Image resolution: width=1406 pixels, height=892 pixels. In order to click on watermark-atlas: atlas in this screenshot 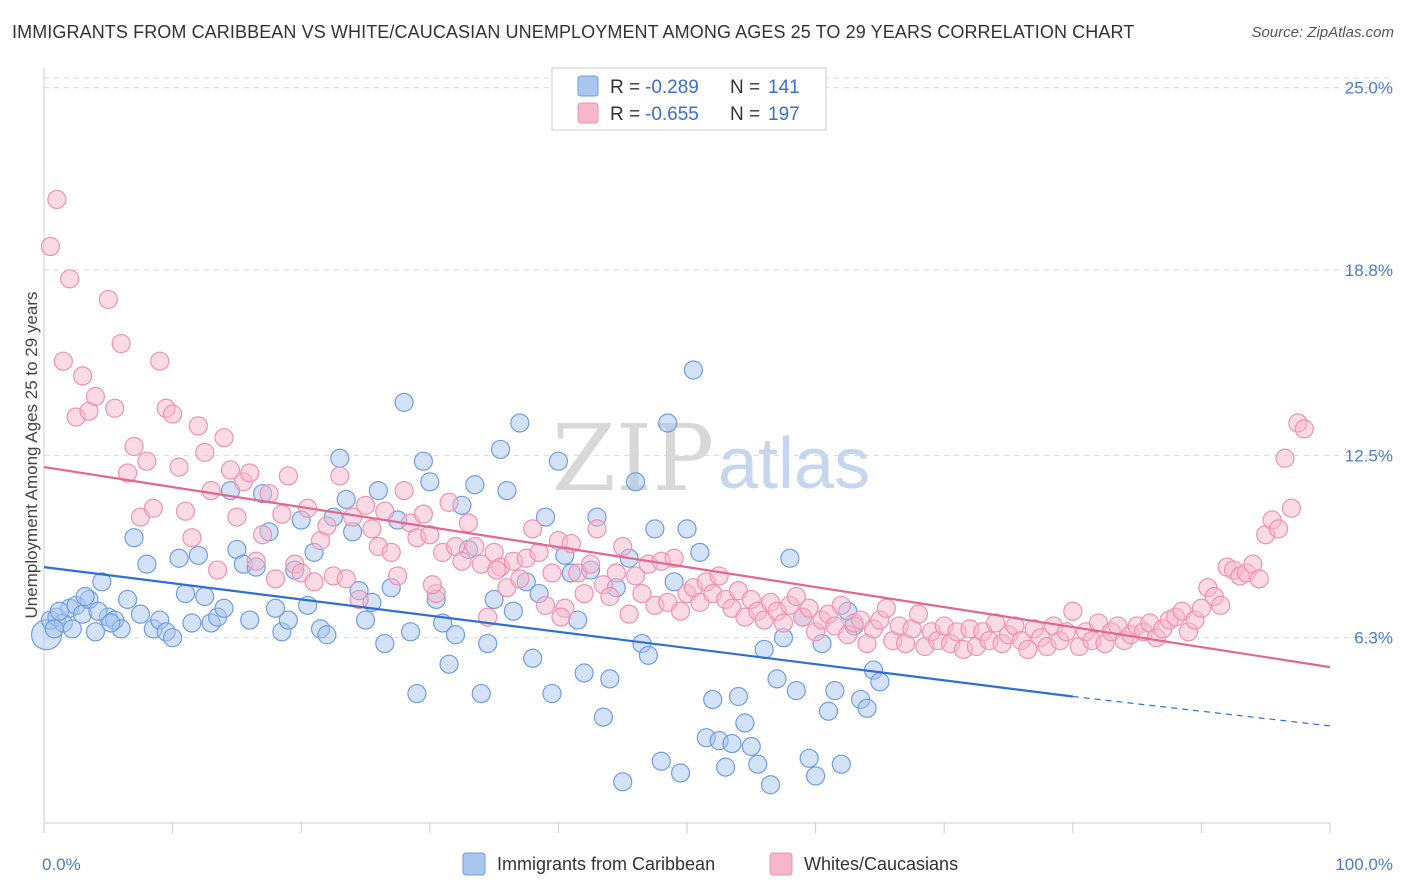, I will do `click(794, 464)`.